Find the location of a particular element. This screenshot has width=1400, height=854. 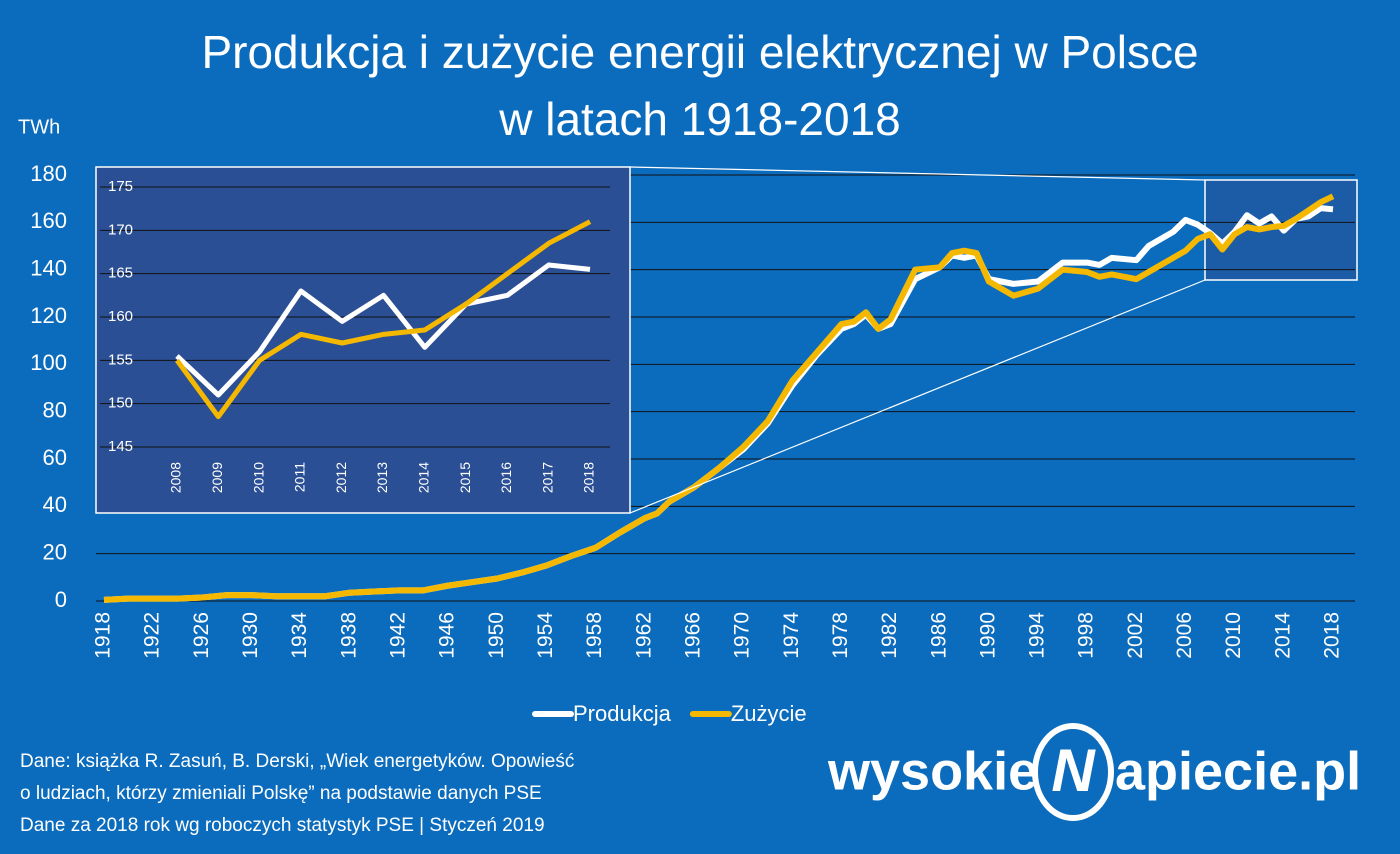

x-tick-label: 2016 is located at coordinates (506, 477).